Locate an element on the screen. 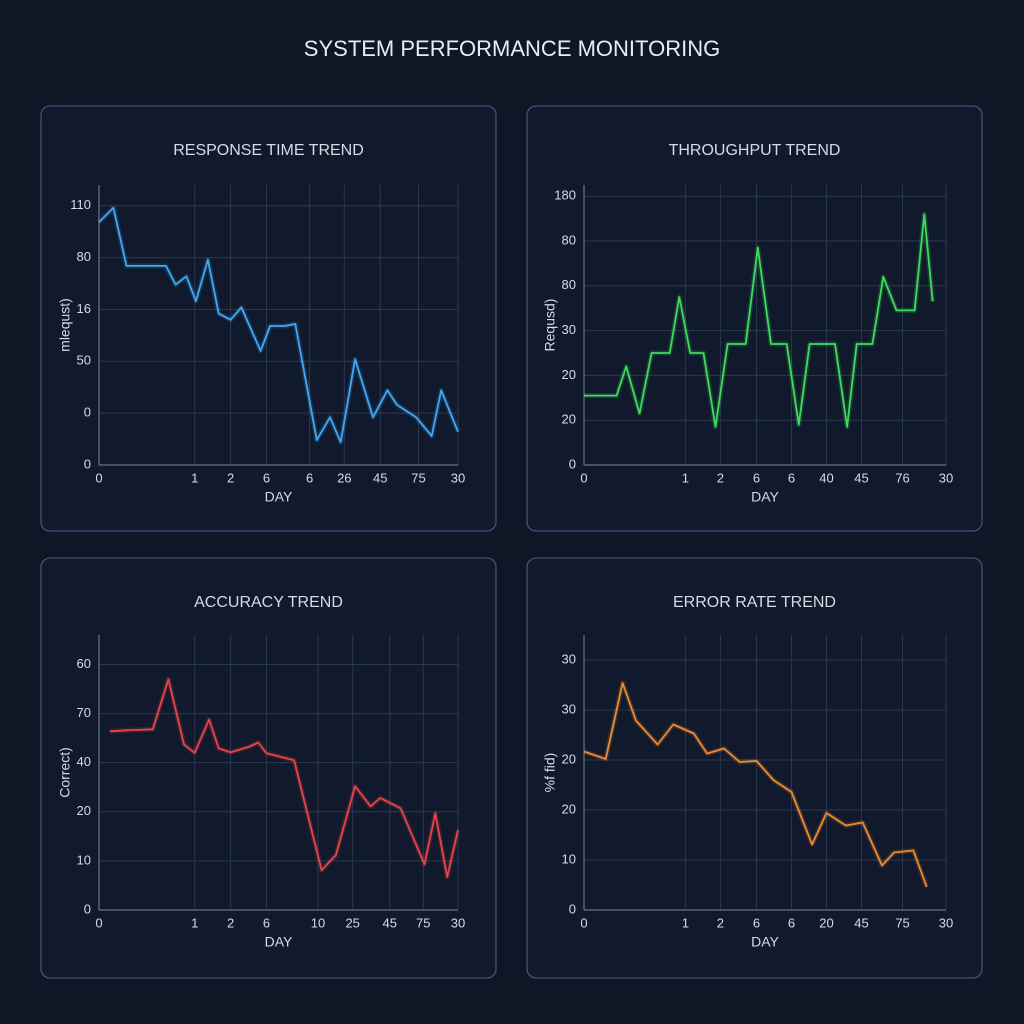  x-tick-label: 26 is located at coordinates (344, 477).